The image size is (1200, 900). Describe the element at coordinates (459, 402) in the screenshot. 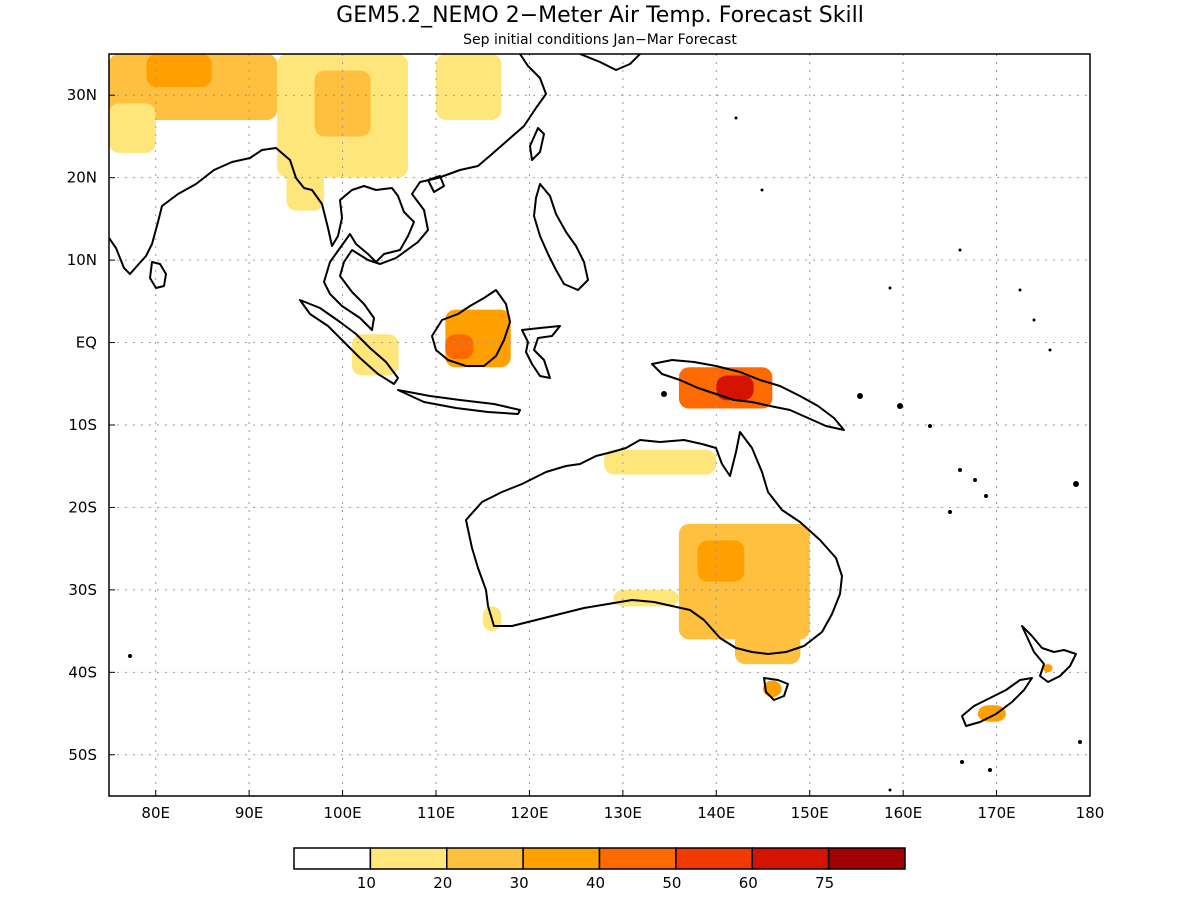

I see `coastline-java` at that location.